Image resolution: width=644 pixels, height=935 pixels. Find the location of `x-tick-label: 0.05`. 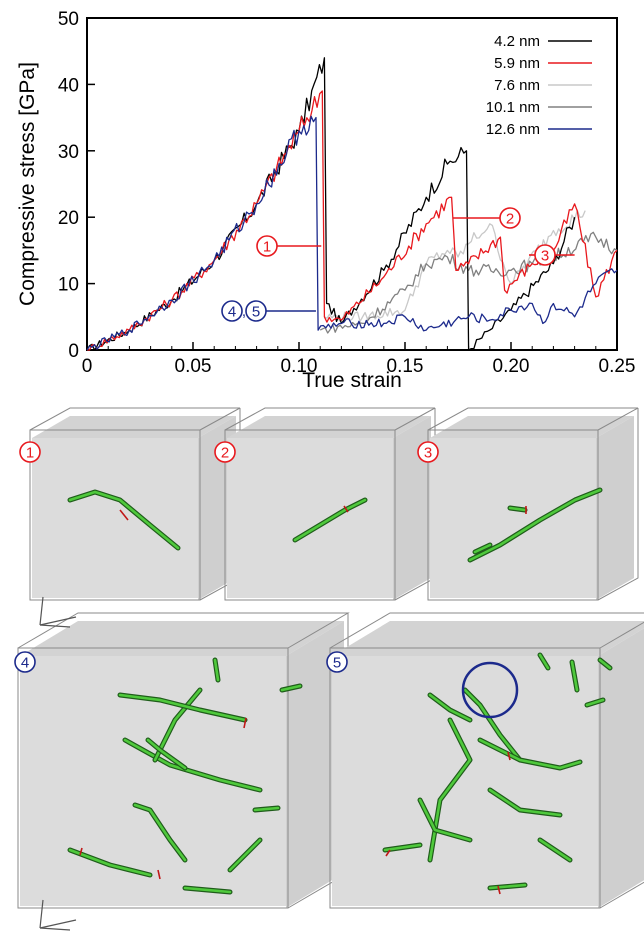

x-tick-label: 0.05 is located at coordinates (193, 366).